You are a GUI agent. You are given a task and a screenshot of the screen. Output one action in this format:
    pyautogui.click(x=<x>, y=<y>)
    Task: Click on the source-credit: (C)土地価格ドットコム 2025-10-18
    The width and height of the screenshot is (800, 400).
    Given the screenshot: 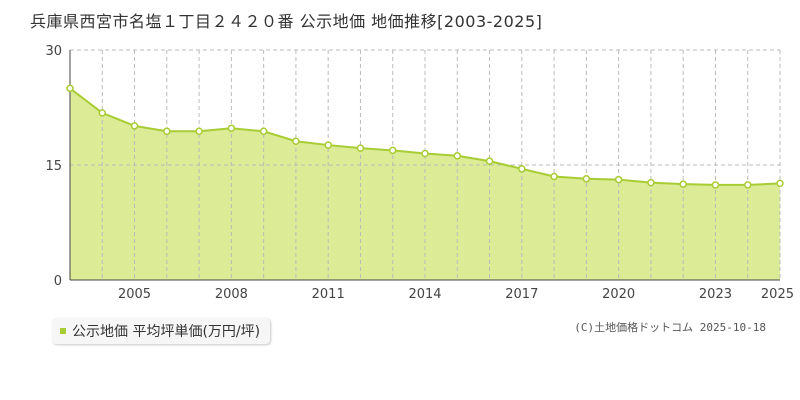 What is the action you would take?
    pyautogui.click(x=670, y=327)
    